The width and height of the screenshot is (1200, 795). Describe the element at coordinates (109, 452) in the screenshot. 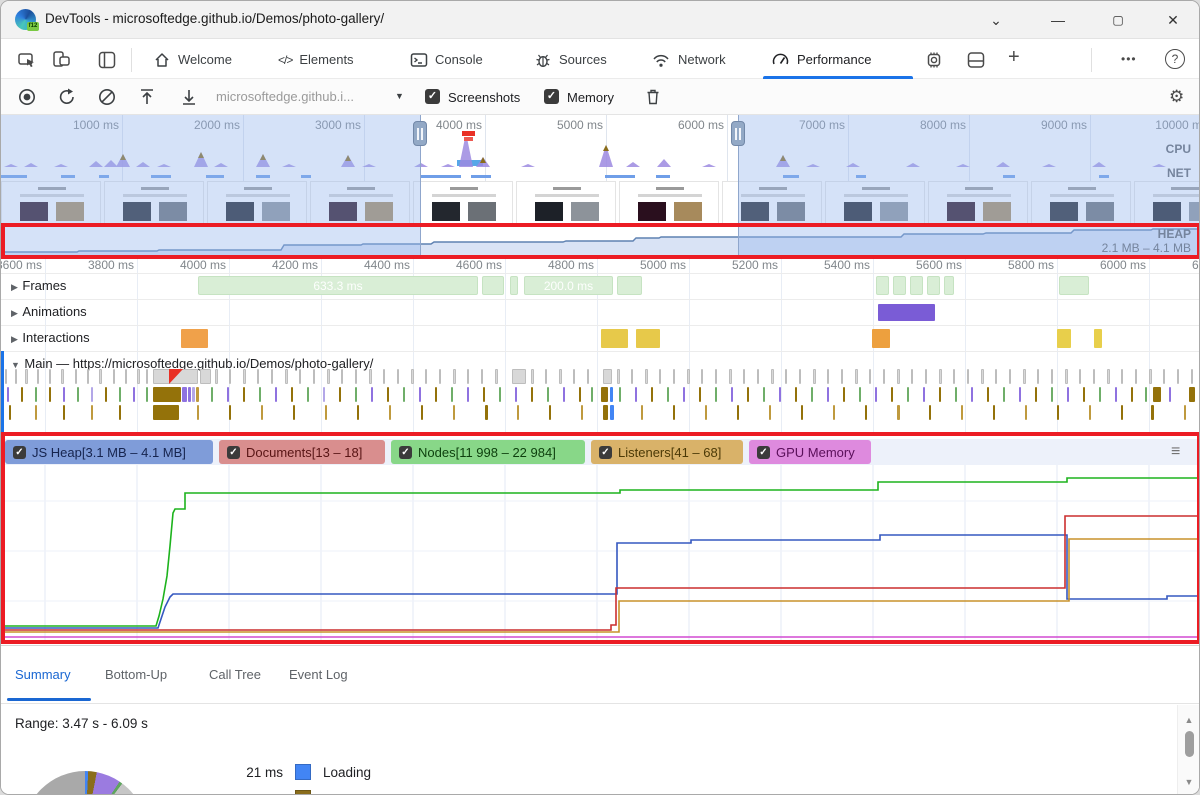

I see `counter-legend-chip: ✓ JS Heap[3.1 MB – 4.1 MB]` at that location.